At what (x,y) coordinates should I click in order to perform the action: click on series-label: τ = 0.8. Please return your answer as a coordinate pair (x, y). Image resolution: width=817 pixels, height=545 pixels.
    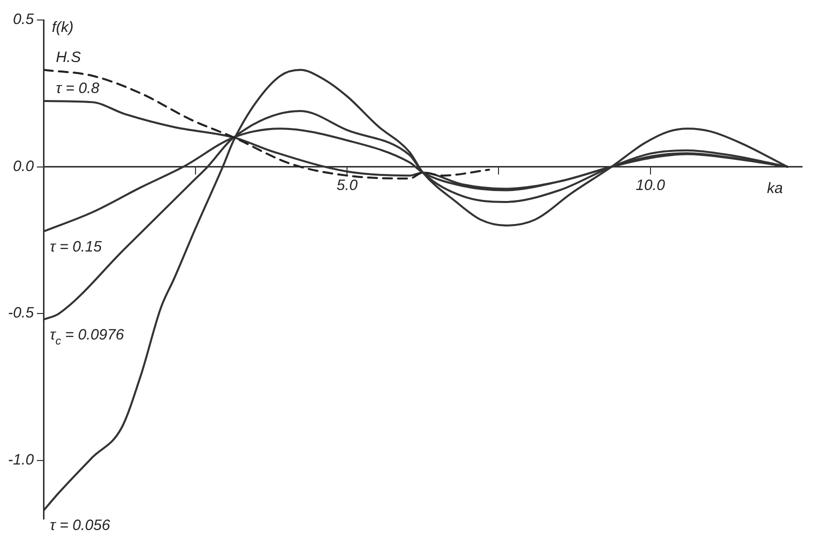
    Looking at the image, I should click on (78, 89).